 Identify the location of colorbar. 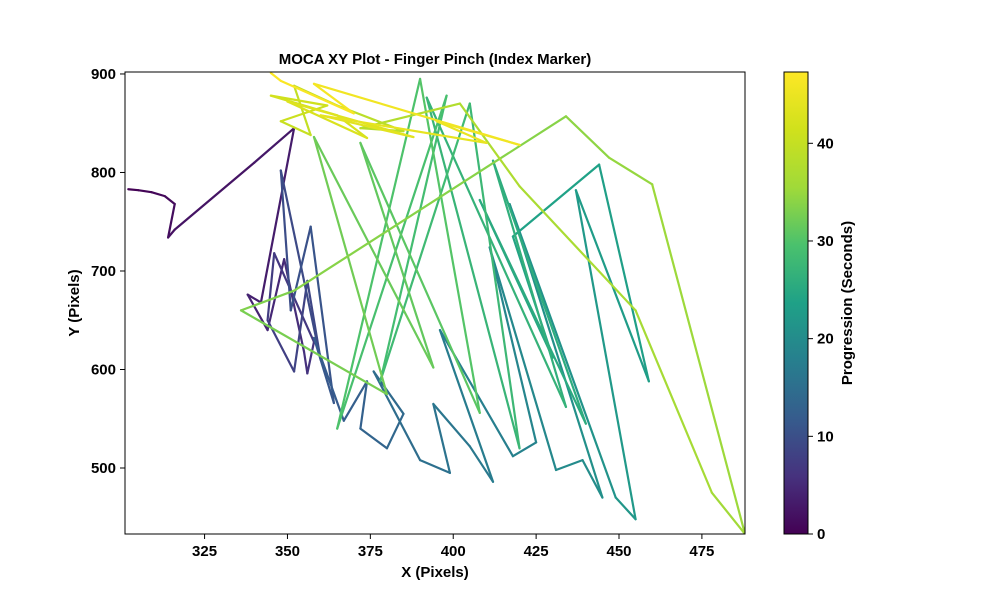
(796, 303).